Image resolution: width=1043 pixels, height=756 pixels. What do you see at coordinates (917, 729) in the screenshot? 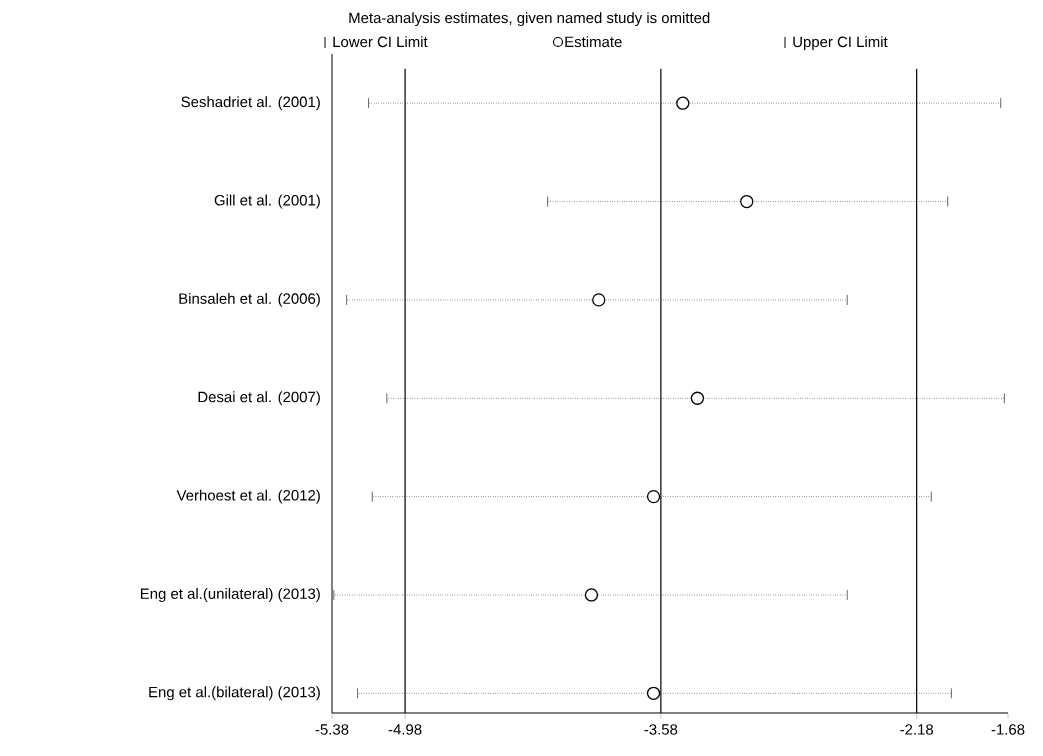
I see `x-tick-label: -2.18` at bounding box center [917, 729].